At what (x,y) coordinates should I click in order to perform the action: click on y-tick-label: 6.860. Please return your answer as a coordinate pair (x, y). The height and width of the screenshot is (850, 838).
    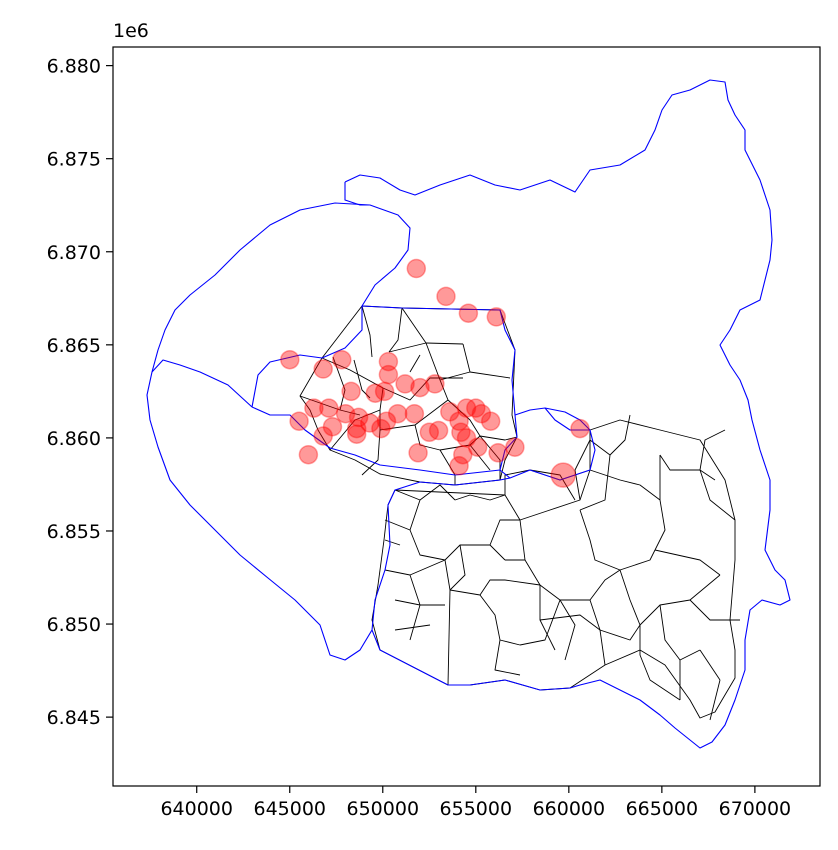
    Looking at the image, I should click on (74, 439).